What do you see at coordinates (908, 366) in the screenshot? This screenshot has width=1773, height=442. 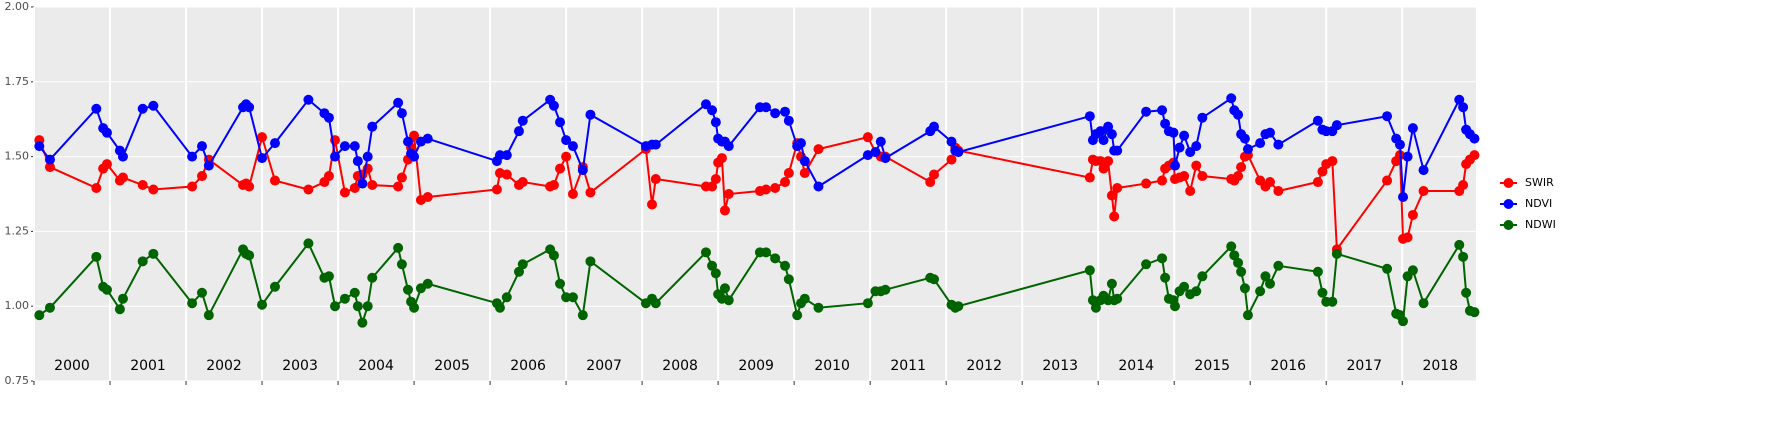 I see `year-label: 2011` at bounding box center [908, 366].